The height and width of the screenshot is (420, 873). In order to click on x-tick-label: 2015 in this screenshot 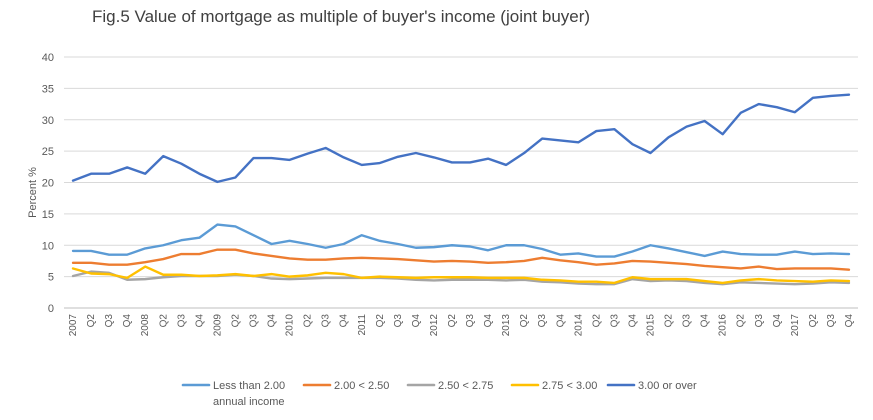, I will do `click(650, 325)`.